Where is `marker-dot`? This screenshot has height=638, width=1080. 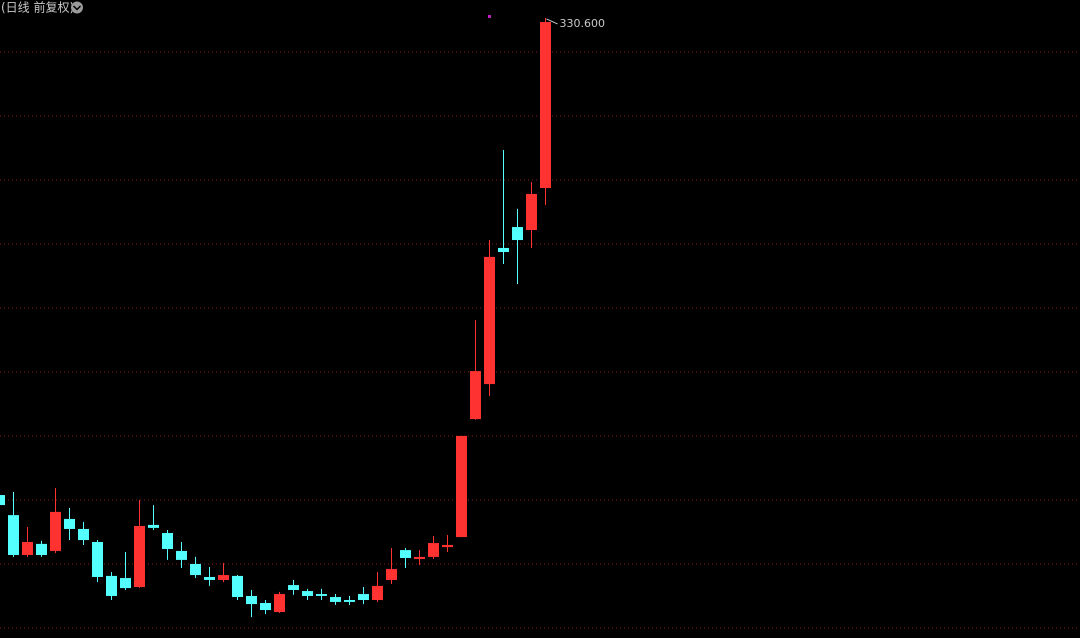 marker-dot is located at coordinates (489, 16).